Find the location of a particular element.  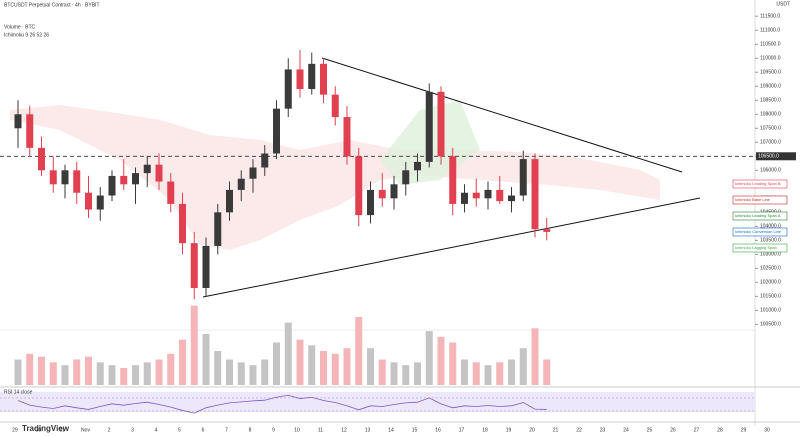

x-tick-label: 7 is located at coordinates (226, 430).